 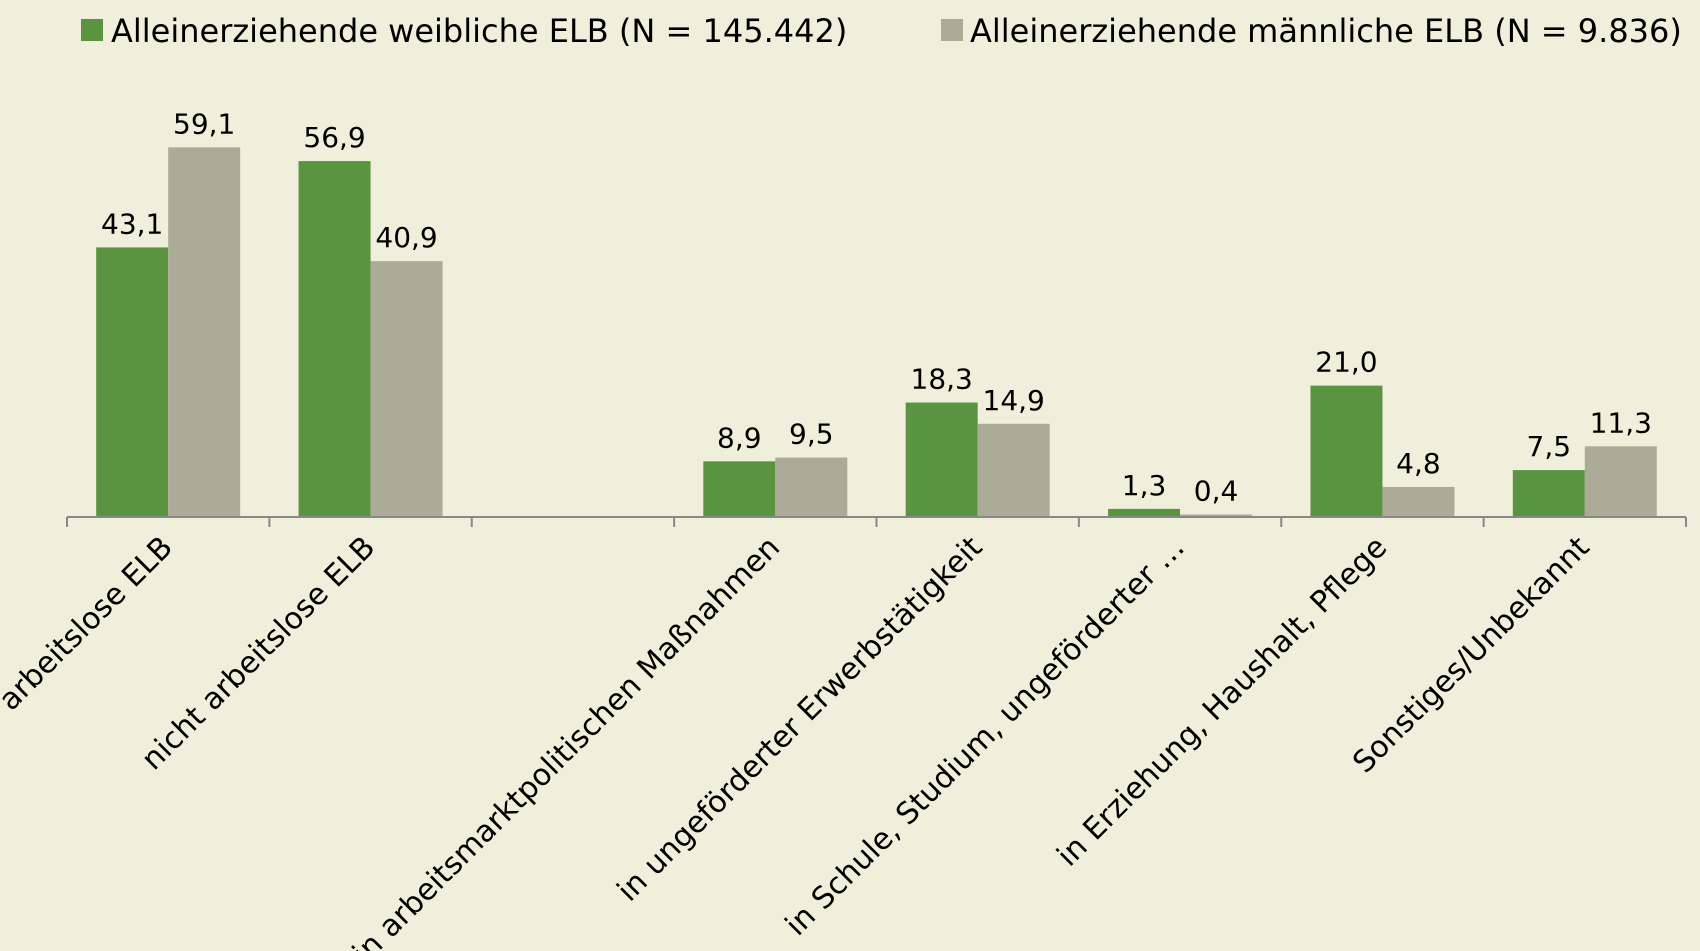 I want to click on value-label: 59,1, so click(x=204, y=123).